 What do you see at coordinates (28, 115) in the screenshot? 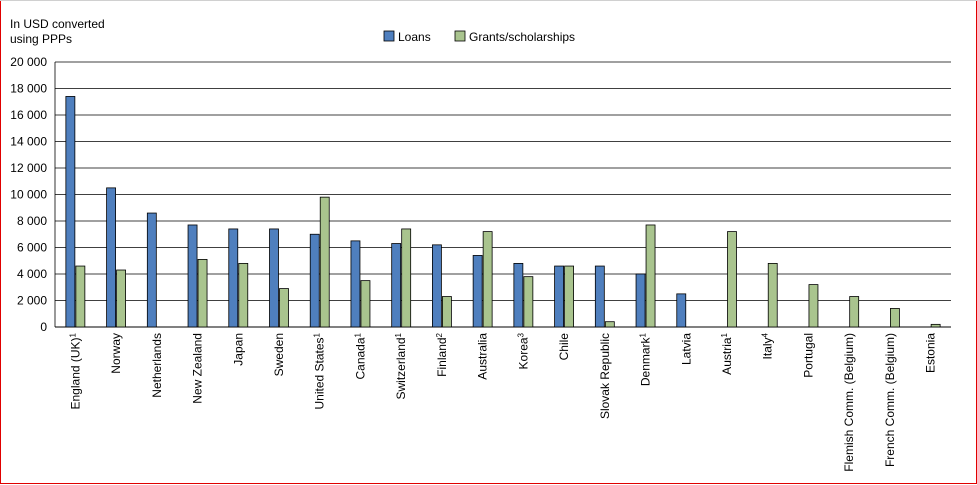
I see `y-tick-label: 16 000` at bounding box center [28, 115].